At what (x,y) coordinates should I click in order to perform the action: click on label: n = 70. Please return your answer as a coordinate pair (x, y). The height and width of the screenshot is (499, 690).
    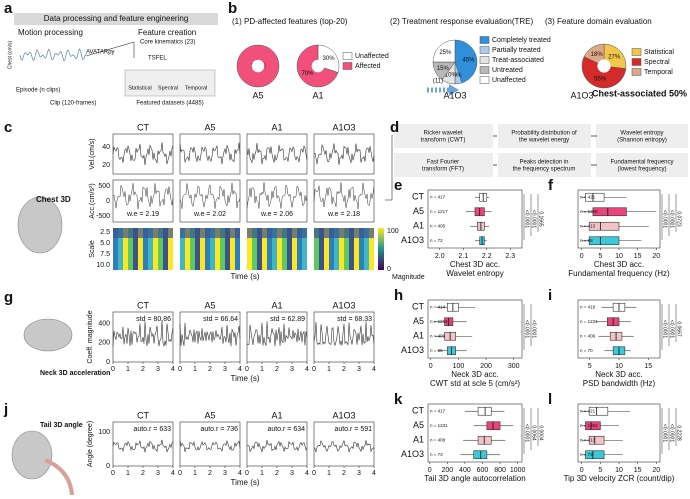
    Looking at the image, I should click on (586, 350).